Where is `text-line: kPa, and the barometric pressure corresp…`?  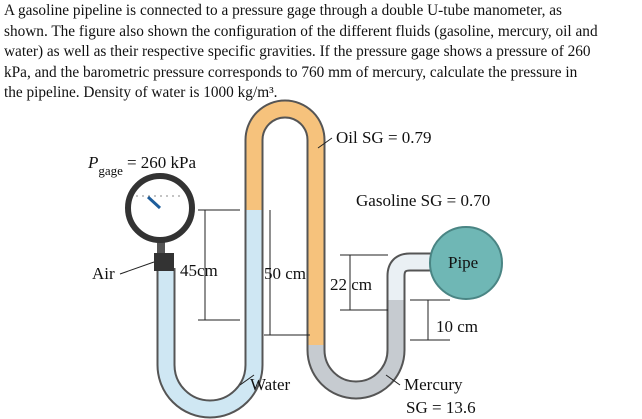
text-line: kPa, and the barometric pressure corresp… is located at coordinates (291, 72).